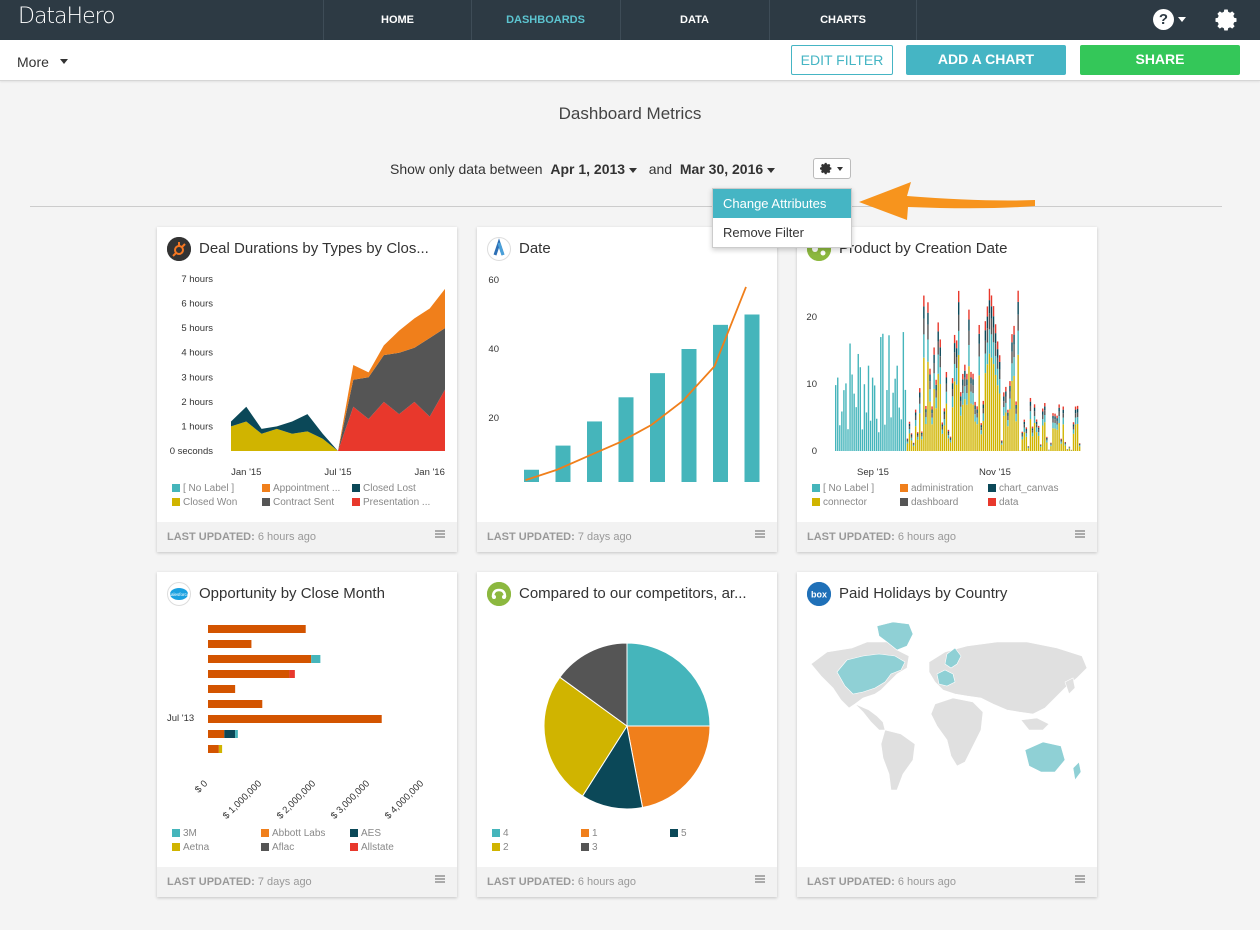  I want to click on menu-item-remove-filter: Remove Filter, so click(763, 232).